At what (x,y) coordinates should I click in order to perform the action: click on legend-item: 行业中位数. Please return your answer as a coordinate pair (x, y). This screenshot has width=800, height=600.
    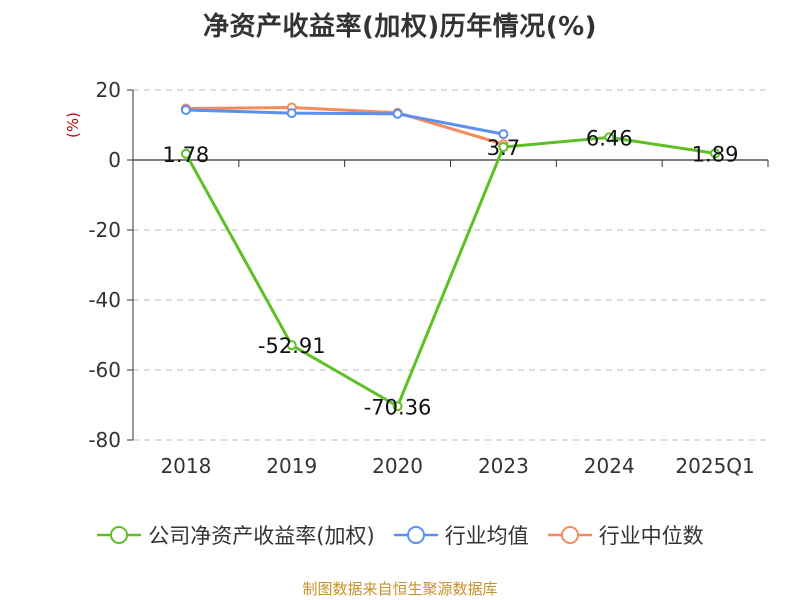
    Looking at the image, I should click on (625, 535).